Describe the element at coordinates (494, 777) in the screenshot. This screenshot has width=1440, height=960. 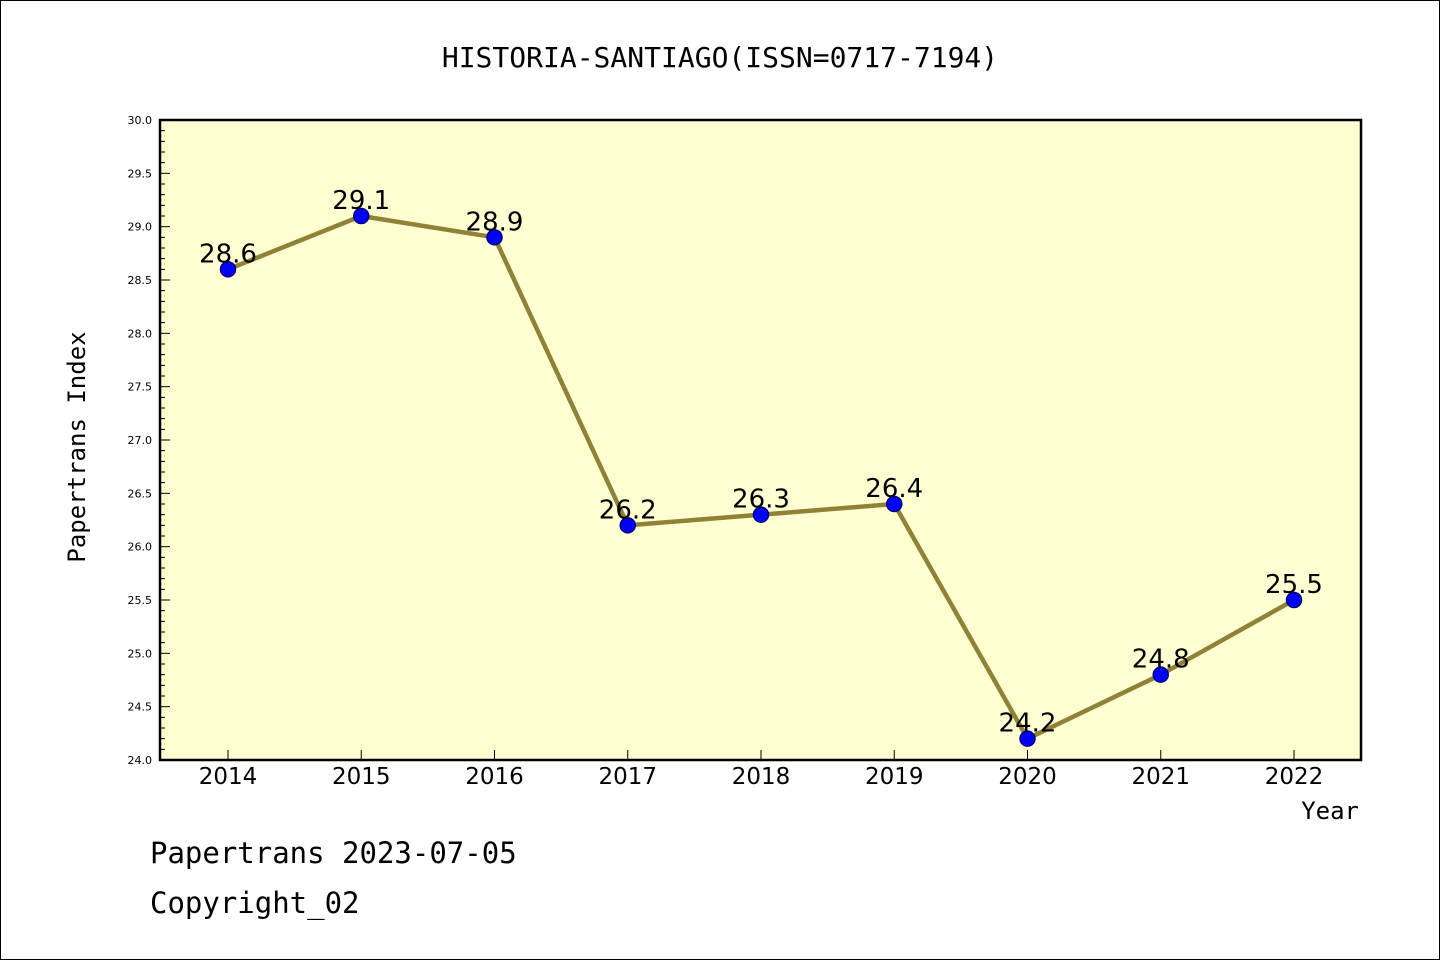
I see `x-tick-label: 2016` at that location.